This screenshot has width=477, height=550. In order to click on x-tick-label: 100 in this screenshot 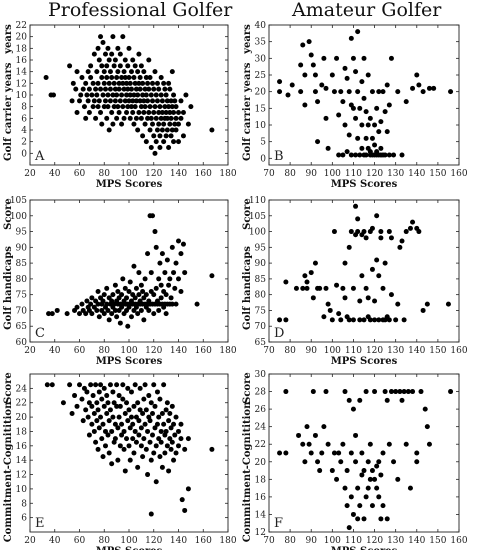, I will do `click(332, 351)`.